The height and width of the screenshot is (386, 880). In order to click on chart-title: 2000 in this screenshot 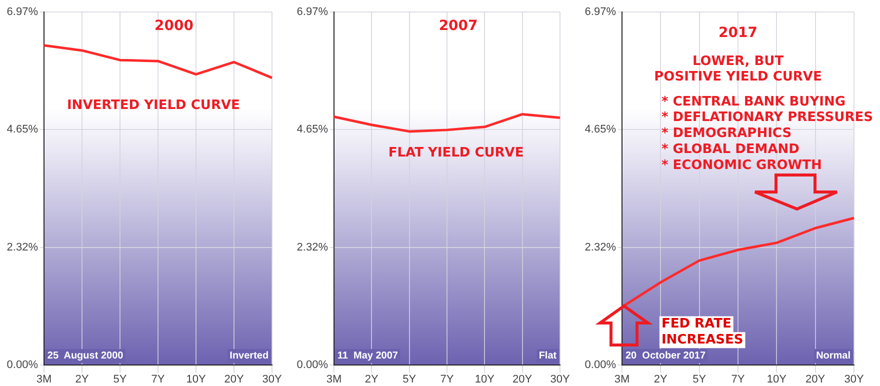, I will do `click(174, 26)`.